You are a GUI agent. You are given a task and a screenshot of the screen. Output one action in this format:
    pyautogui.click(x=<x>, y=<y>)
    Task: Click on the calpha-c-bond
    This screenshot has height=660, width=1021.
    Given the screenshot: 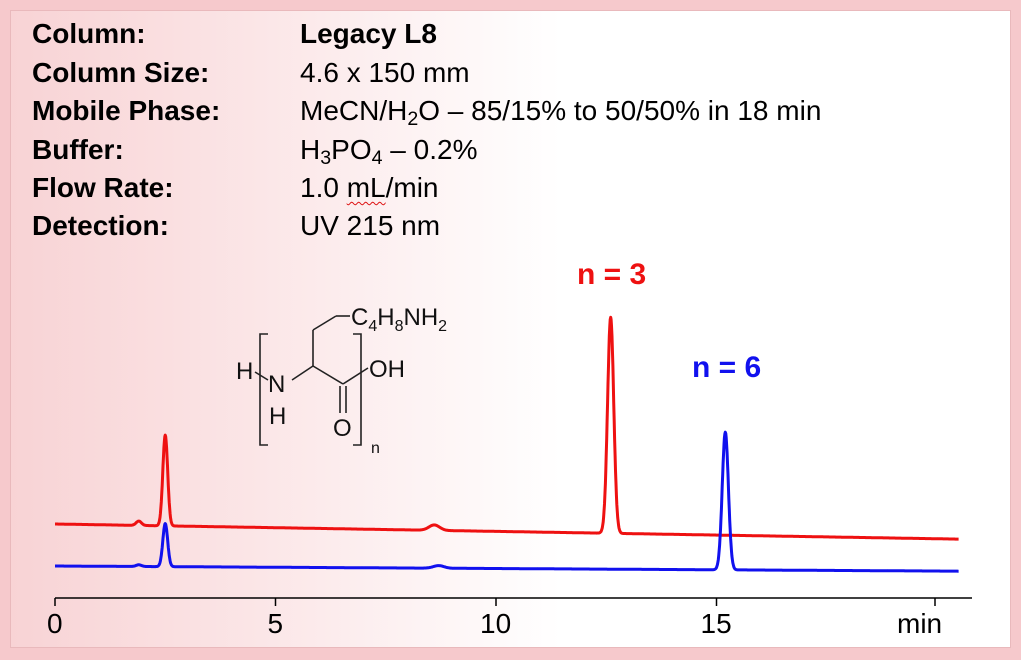 What is the action you would take?
    pyautogui.click(x=328, y=375)
    